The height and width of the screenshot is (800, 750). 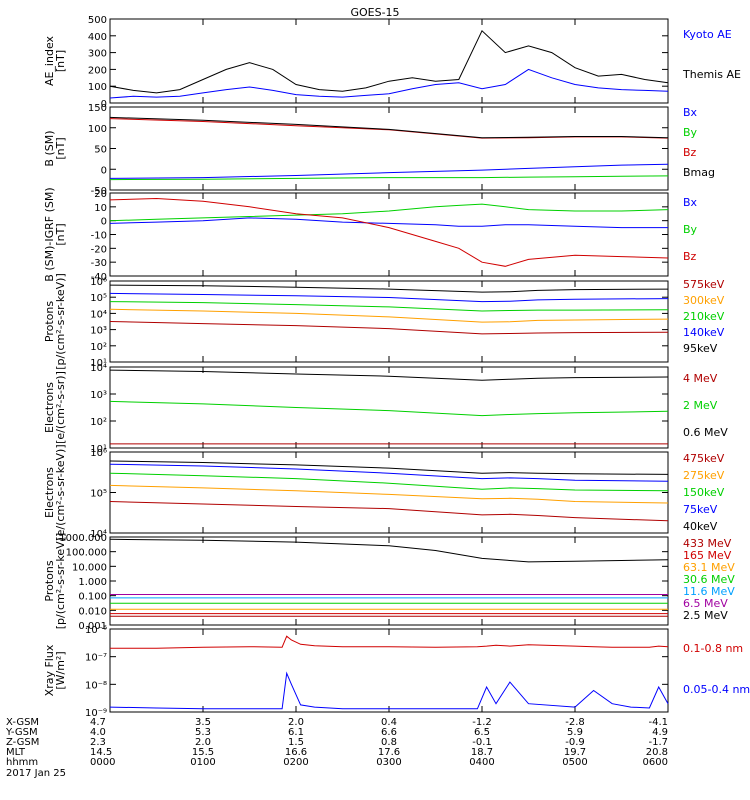 What do you see at coordinates (481, 762) in the screenshot?
I see `ephemeris-value: 0400` at bounding box center [481, 762].